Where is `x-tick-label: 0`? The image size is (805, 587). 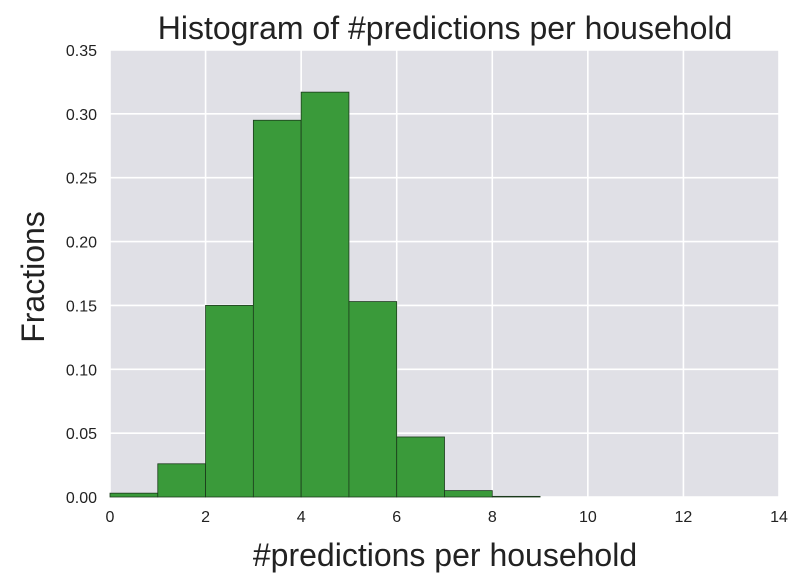
x-tick-label: 0 is located at coordinates (110, 517).